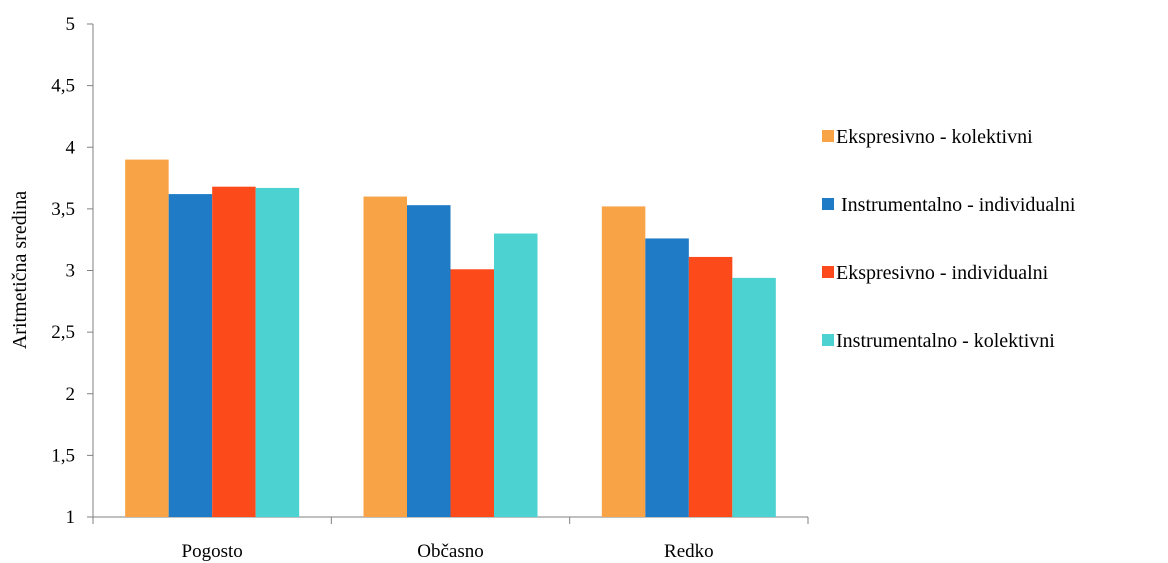 Image resolution: width=1168 pixels, height=563 pixels. I want to click on y-axis-title: Aritmetična sredina, so click(20, 270).